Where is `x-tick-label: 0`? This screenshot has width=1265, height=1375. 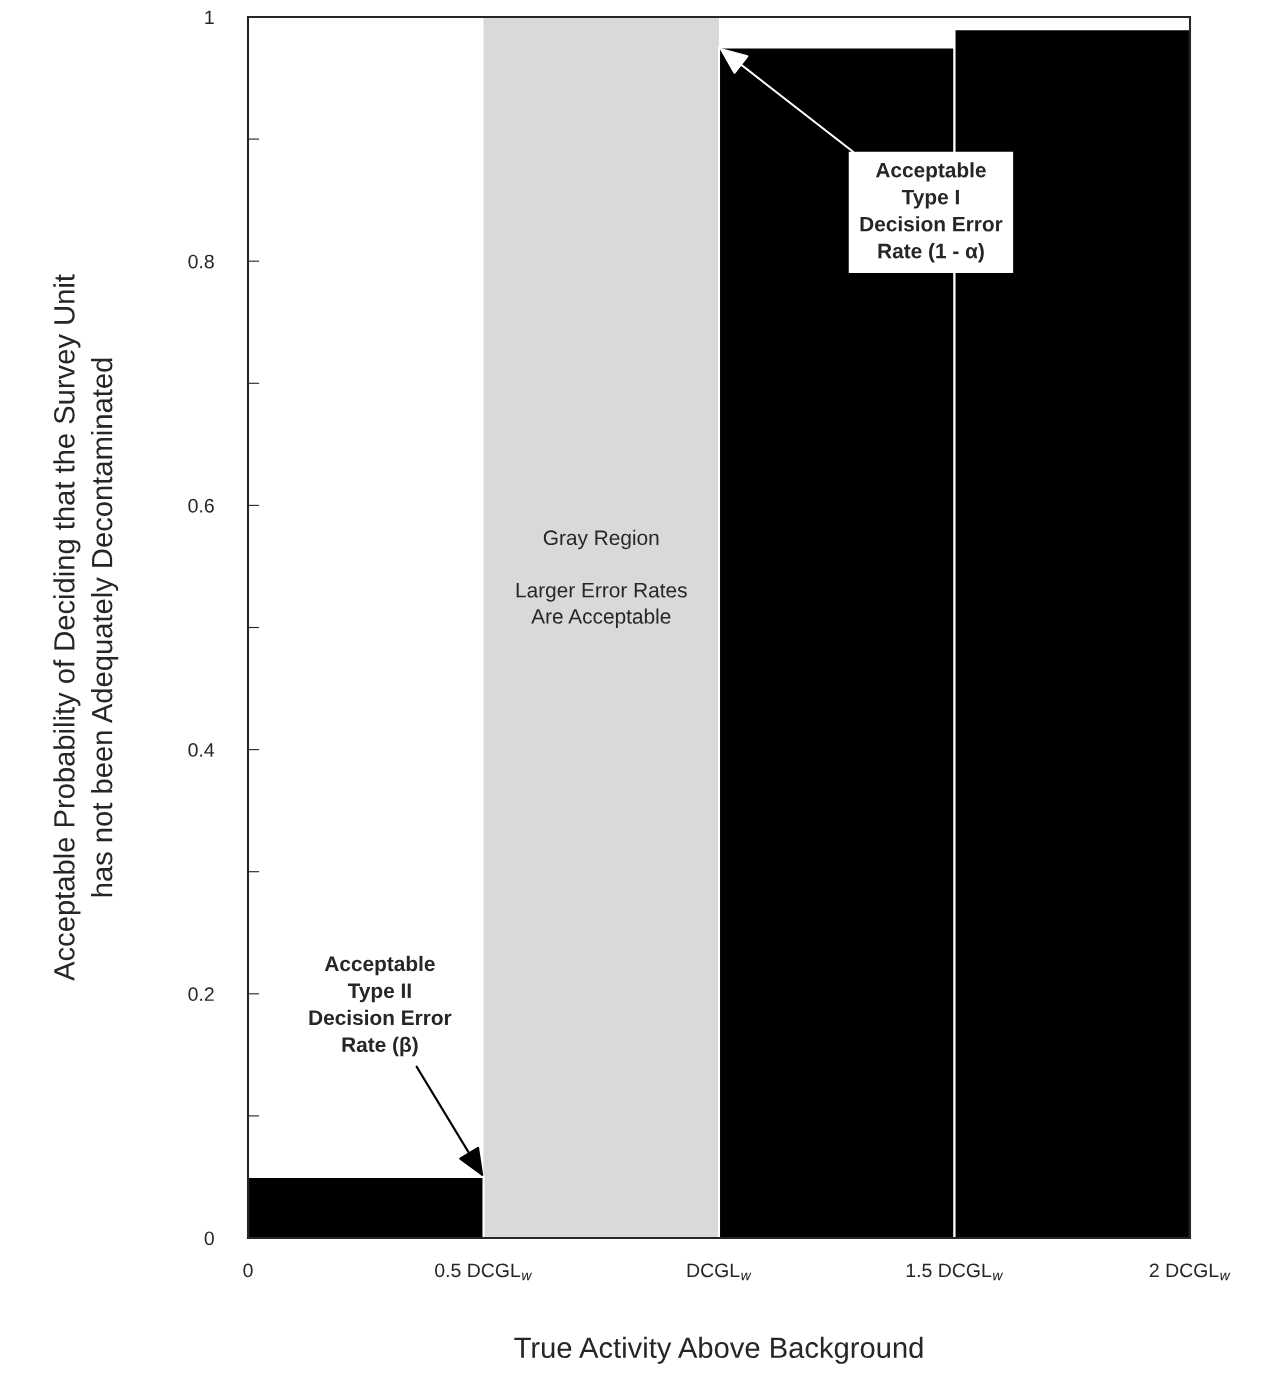 x-tick-label: 0 is located at coordinates (248, 1270).